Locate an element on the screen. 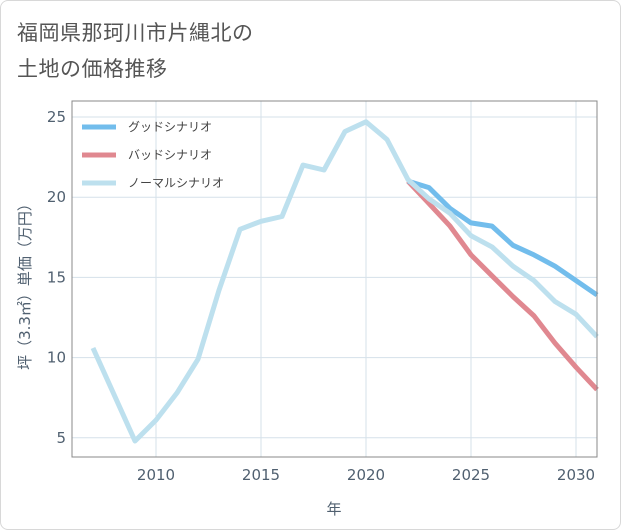 The height and width of the screenshot is (530, 621). legend-label: グッドシナリオ is located at coordinates (170, 127).